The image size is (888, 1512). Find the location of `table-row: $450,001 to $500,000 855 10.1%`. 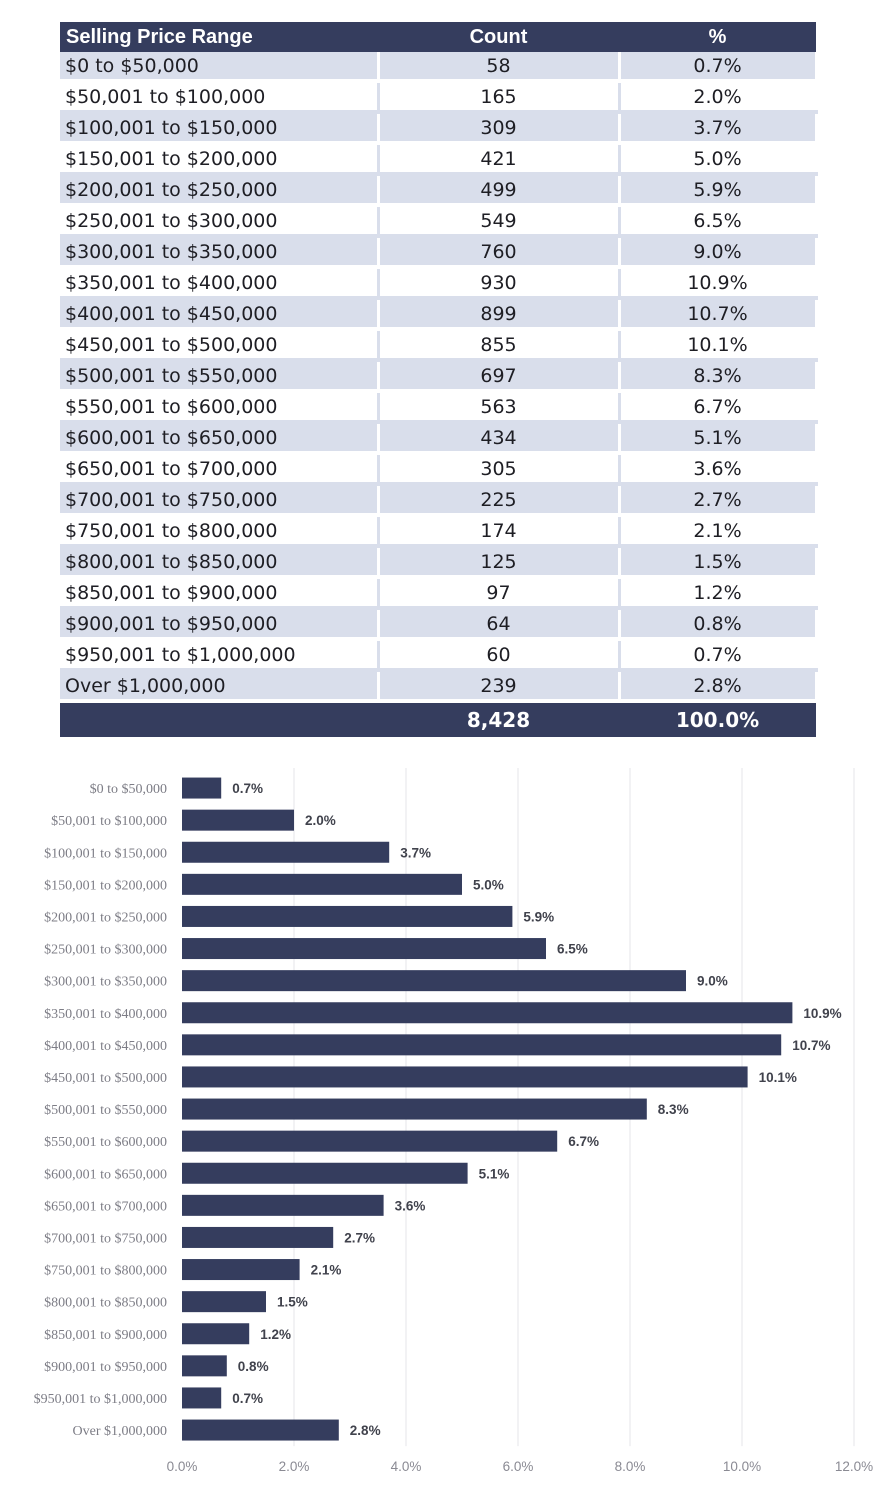

table-row: $450,001 to $500,000 855 10.1% is located at coordinates (439, 345).